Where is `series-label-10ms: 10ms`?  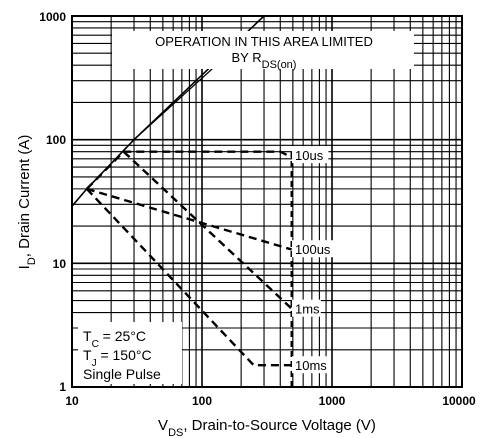
series-label-10ms: 10ms is located at coordinates (311, 365).